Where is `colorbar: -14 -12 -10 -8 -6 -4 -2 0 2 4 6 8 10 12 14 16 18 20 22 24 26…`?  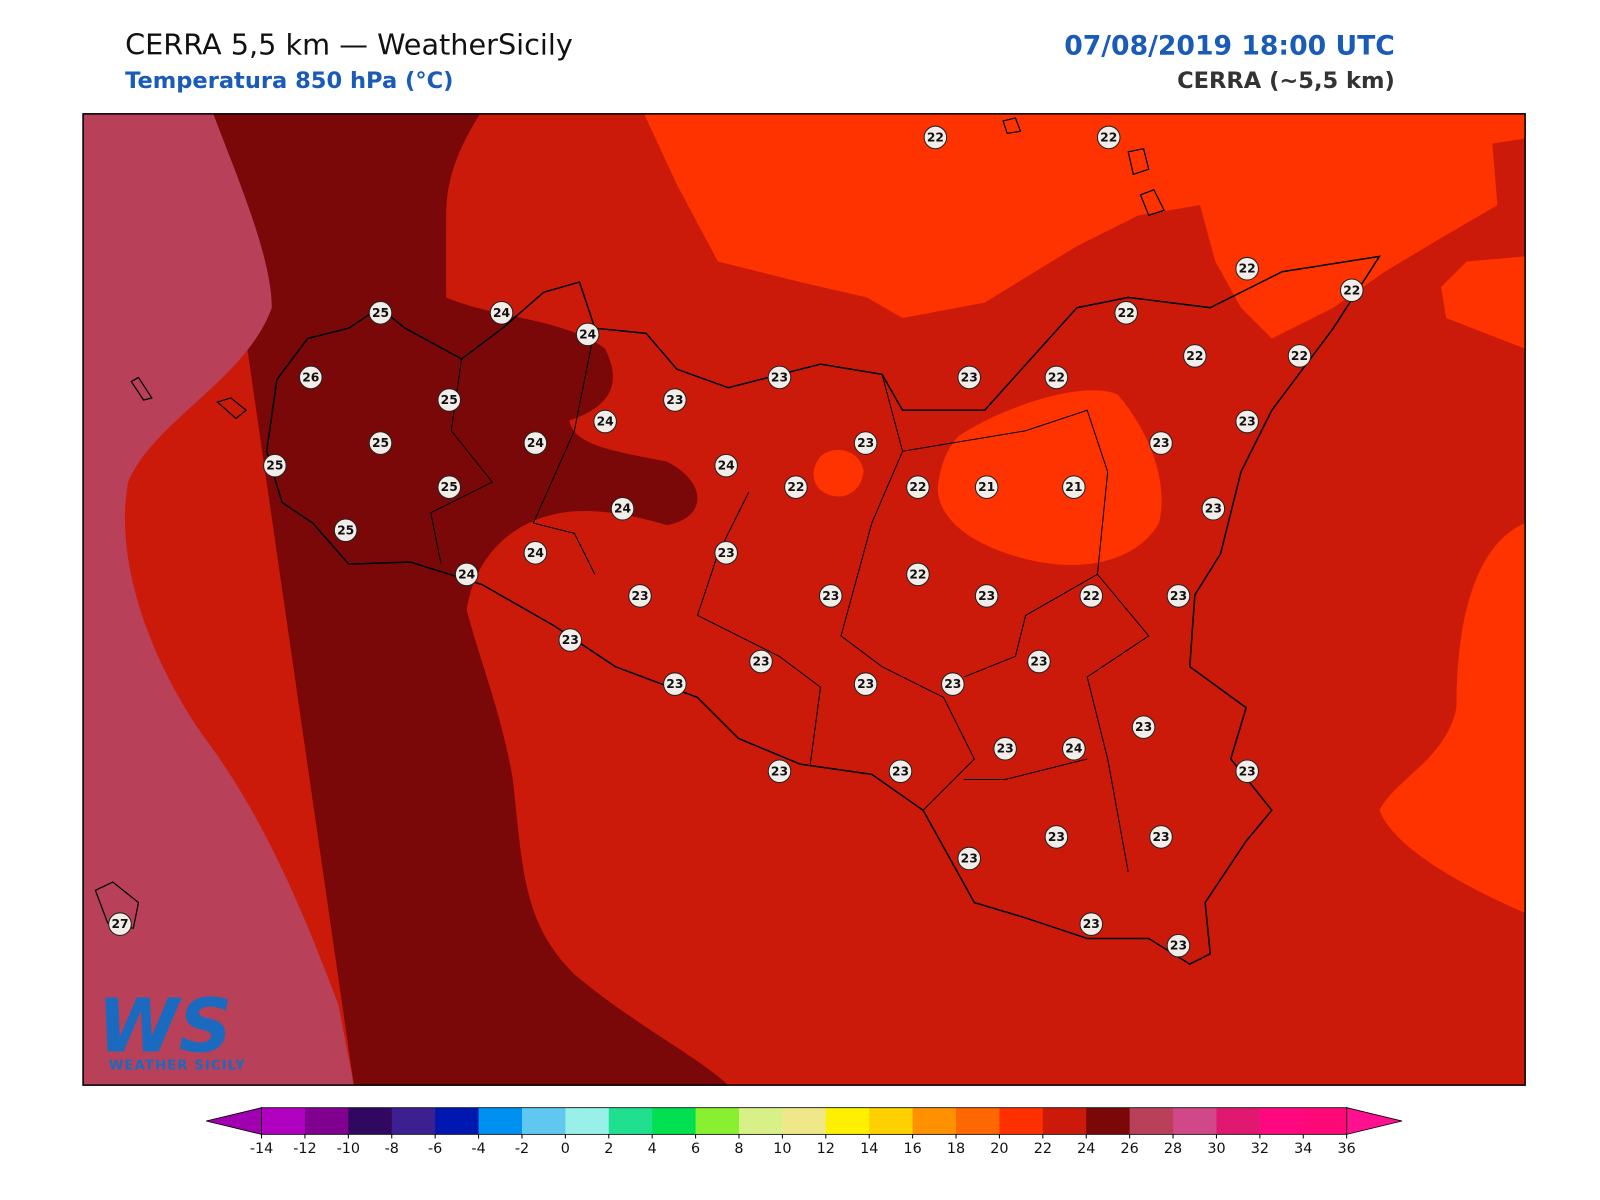 colorbar: -14 -12 -10 -8 -6 -4 -2 0 2 4 6 8 10 12 14 16 18 20 22 24 26… is located at coordinates (804, 1132).